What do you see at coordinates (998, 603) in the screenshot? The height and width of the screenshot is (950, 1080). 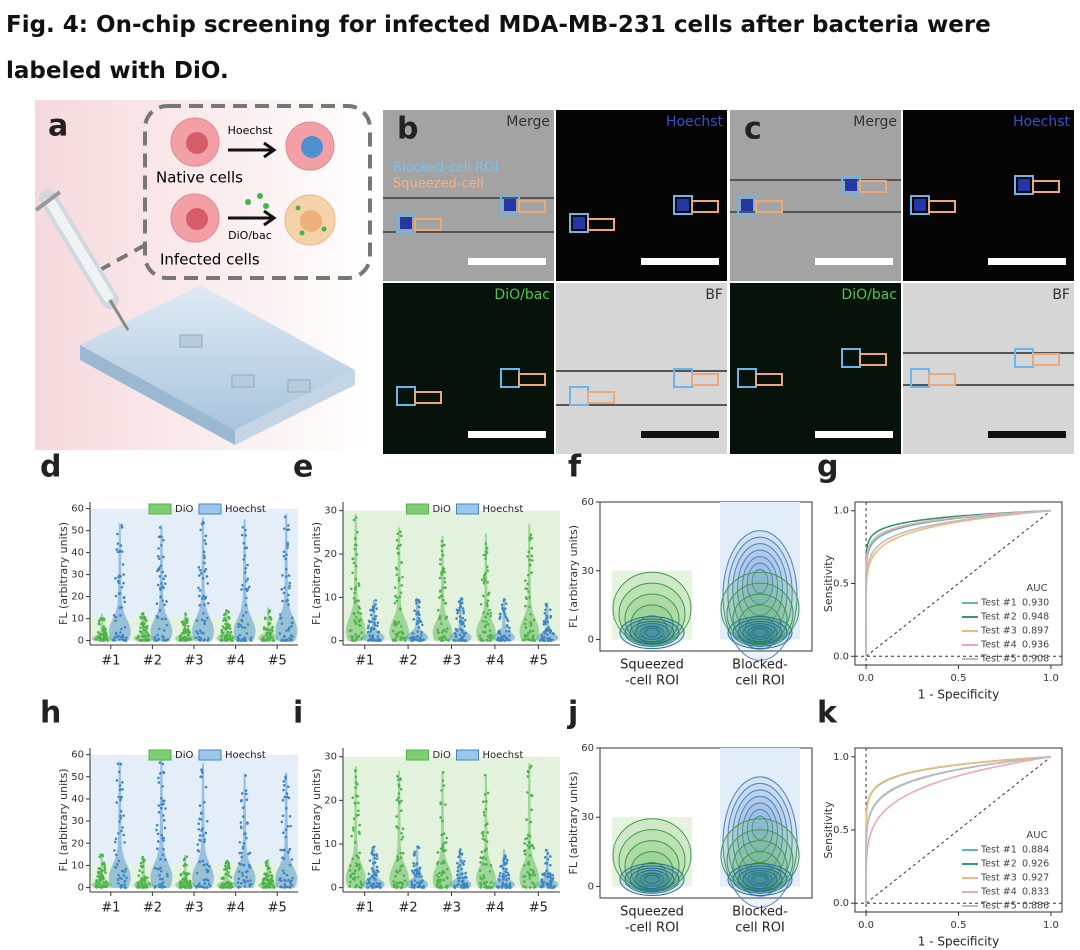 I see `legend-label: Test #1` at bounding box center [998, 603].